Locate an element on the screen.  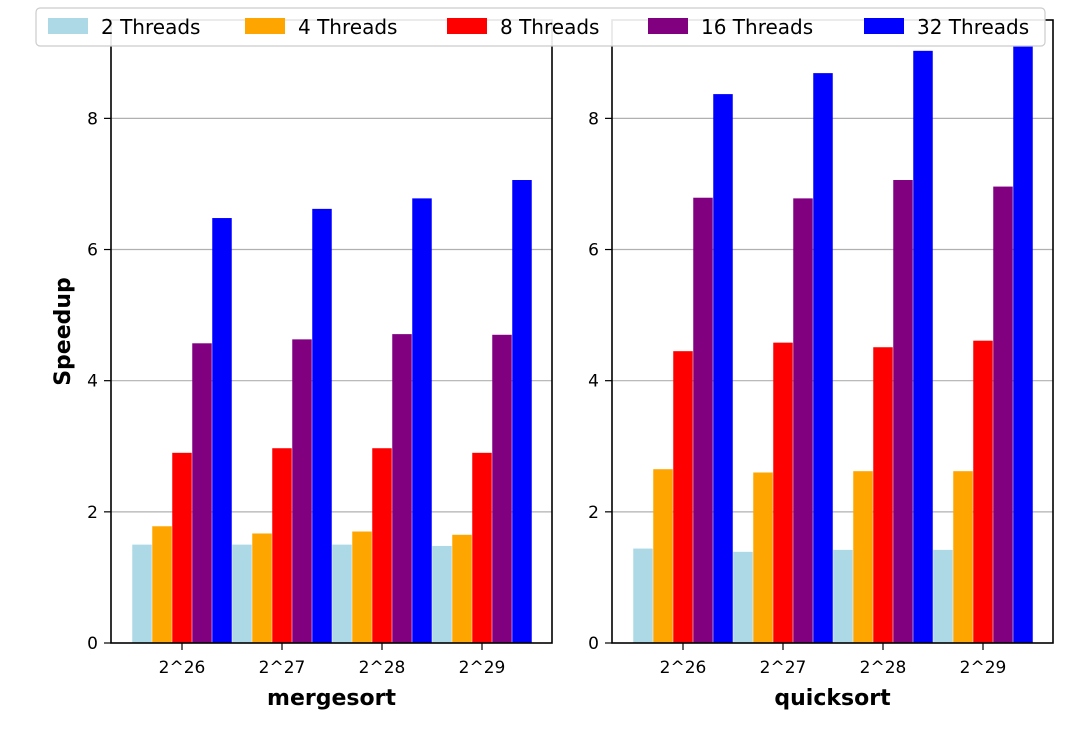
legend-label: 8 Threads is located at coordinates (549, 27).